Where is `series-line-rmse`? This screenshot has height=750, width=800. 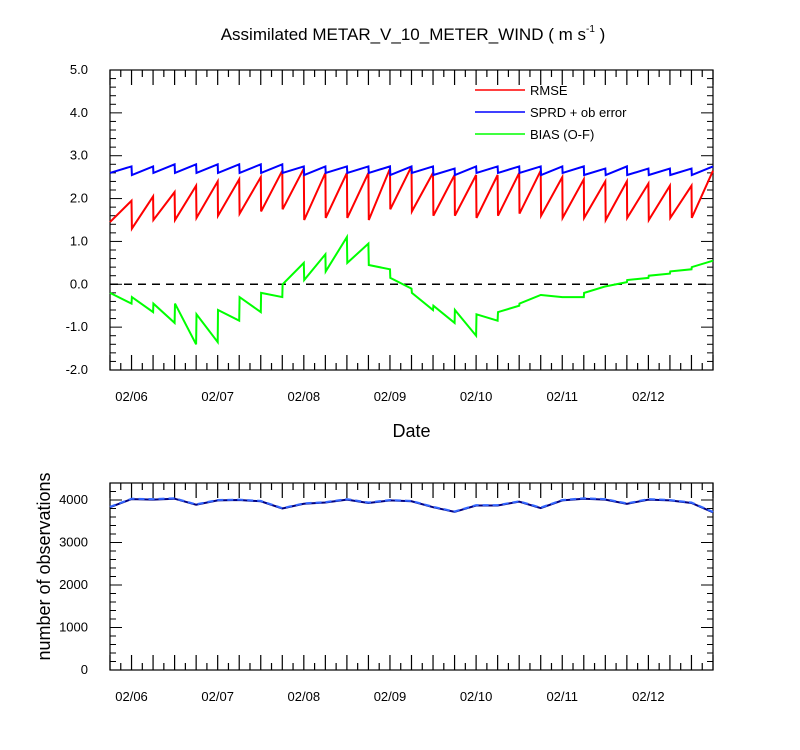
series-line-rmse is located at coordinates (411, 198).